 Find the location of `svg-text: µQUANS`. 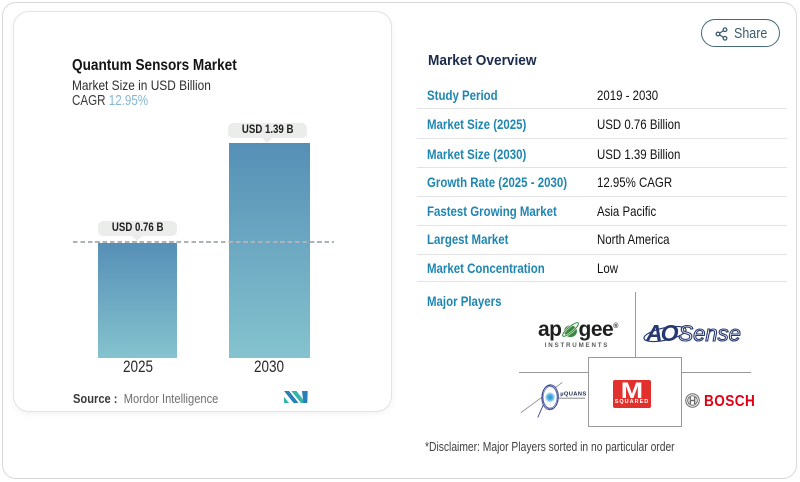

svg-text: µQUANS is located at coordinates (573, 395).